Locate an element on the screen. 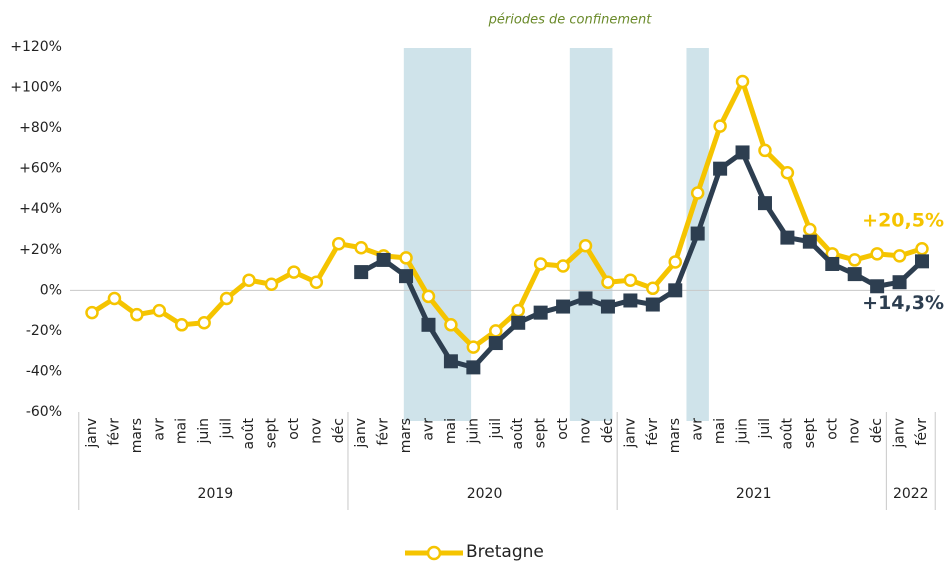 The width and height of the screenshot is (946, 565). y-tick-label: +60% is located at coordinates (40, 169).